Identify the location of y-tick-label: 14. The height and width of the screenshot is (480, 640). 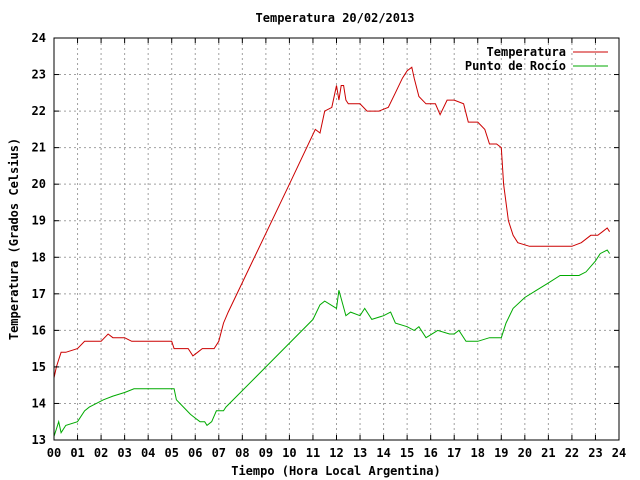
(39, 403).